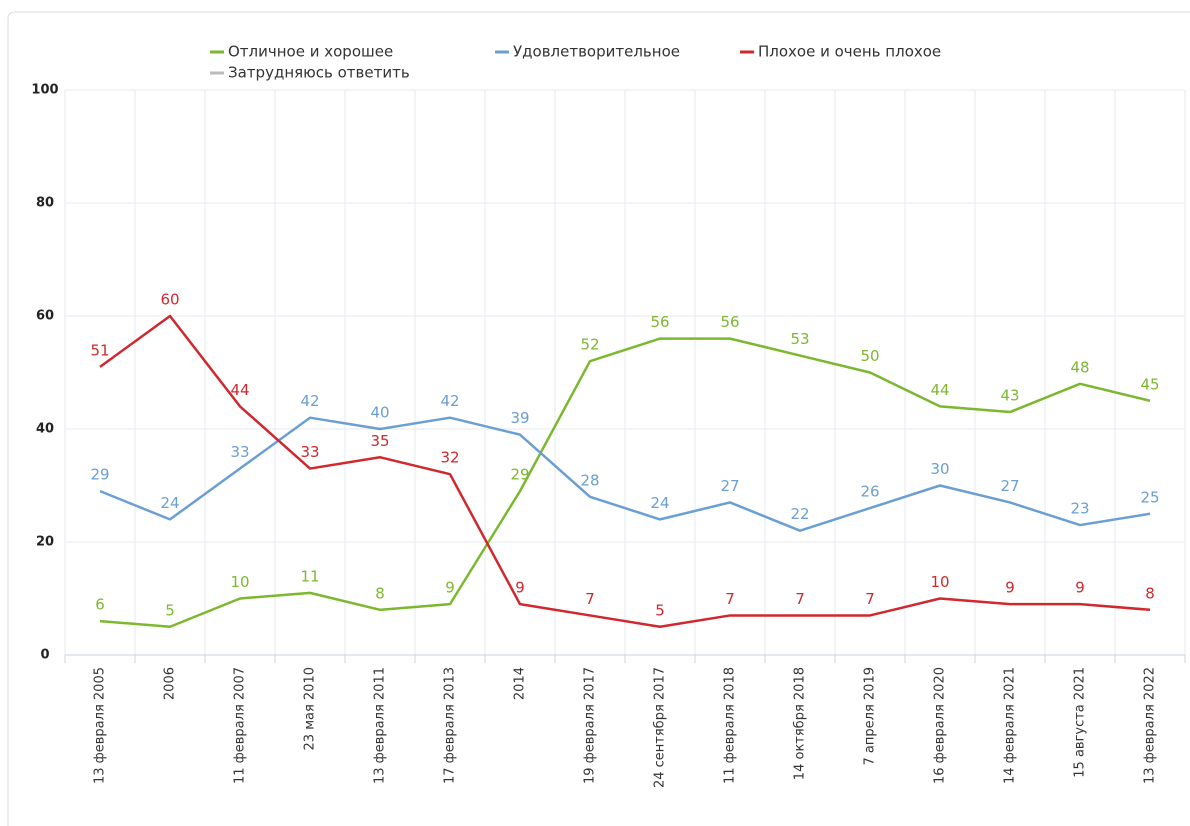 This screenshot has width=1190, height=826. What do you see at coordinates (99, 350) in the screenshot?
I see `data-label: 51` at bounding box center [99, 350].